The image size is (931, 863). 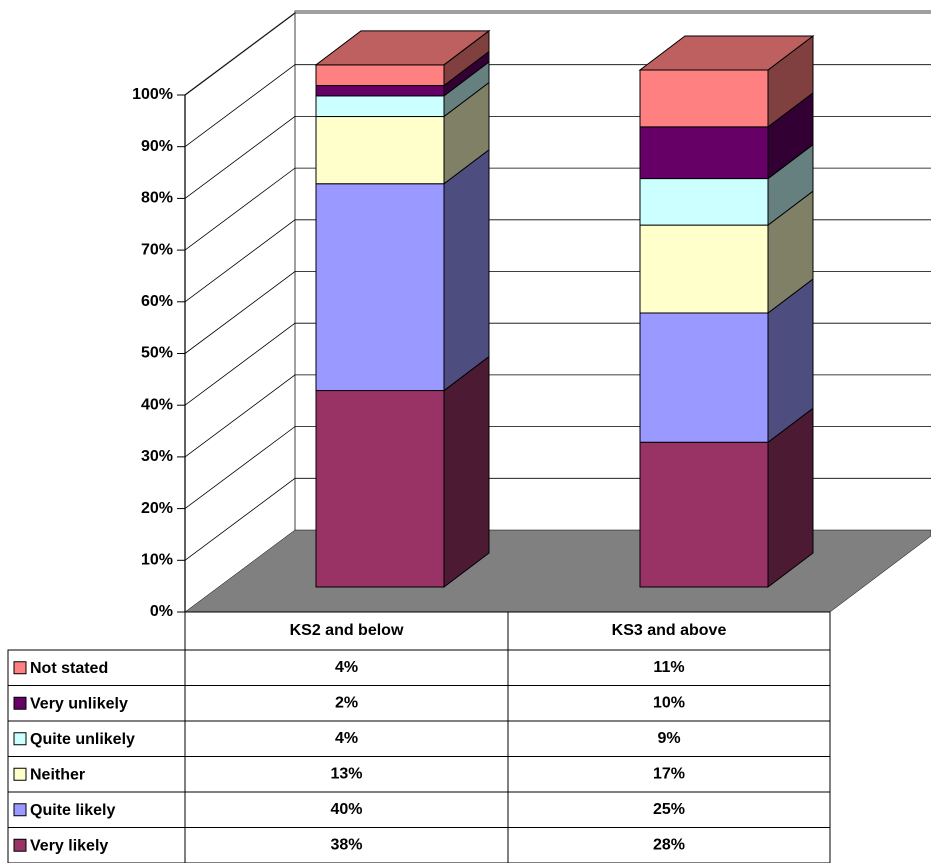 What do you see at coordinates (69, 668) in the screenshot?
I see `legend-label: Not stated` at bounding box center [69, 668].